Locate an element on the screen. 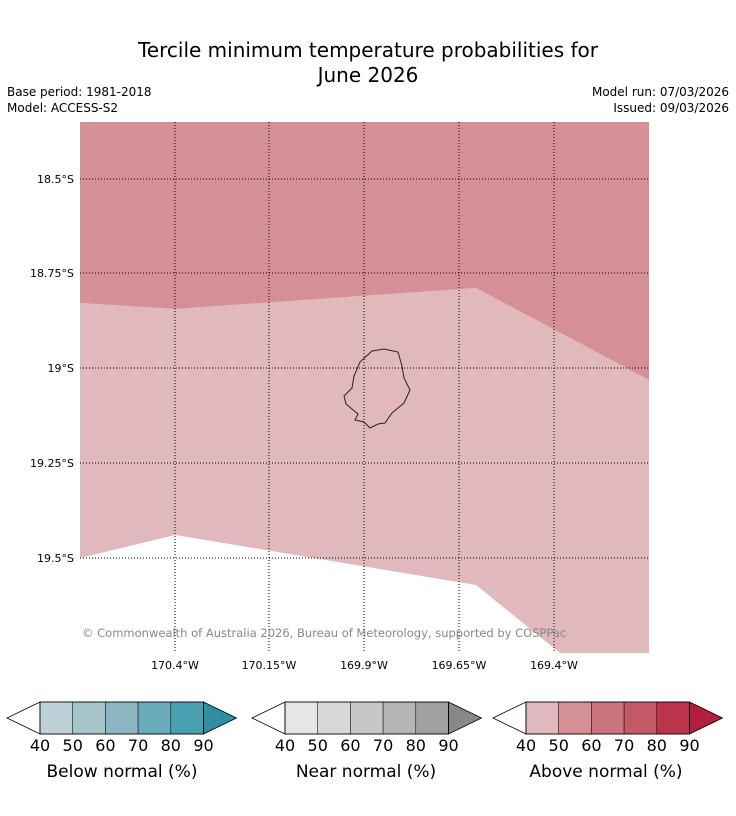 The height and width of the screenshot is (816, 736). lon-label: 170.4°W is located at coordinates (175, 665).